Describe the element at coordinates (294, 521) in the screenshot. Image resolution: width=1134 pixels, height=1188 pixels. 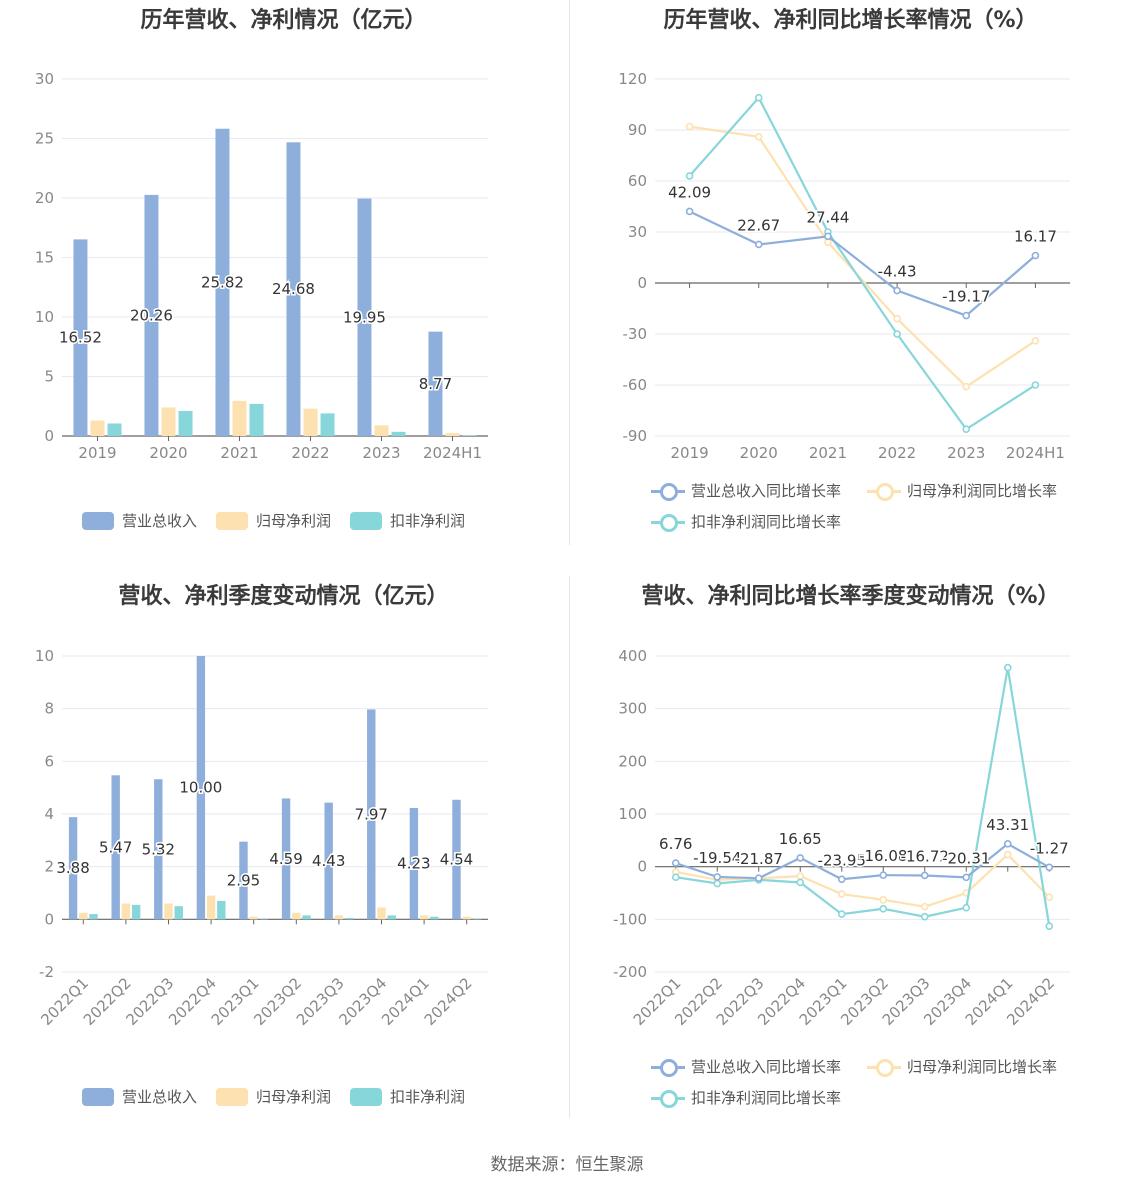
I see `legend-label: 归母净利润` at that location.